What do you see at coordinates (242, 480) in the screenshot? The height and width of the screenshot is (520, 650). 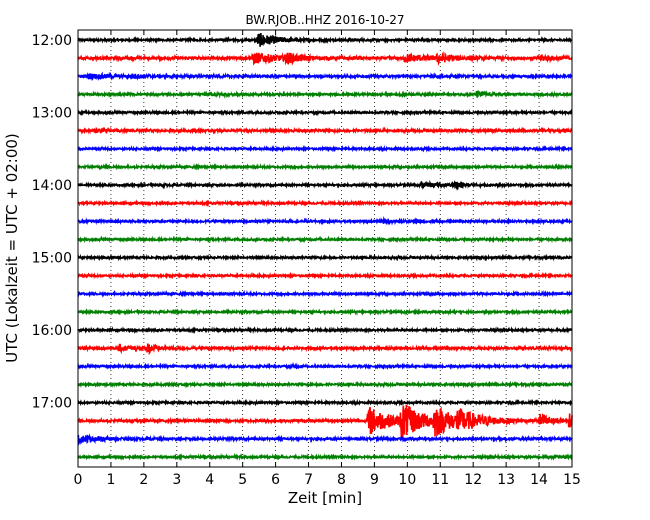 I see `x-tick-label: 5` at bounding box center [242, 480].